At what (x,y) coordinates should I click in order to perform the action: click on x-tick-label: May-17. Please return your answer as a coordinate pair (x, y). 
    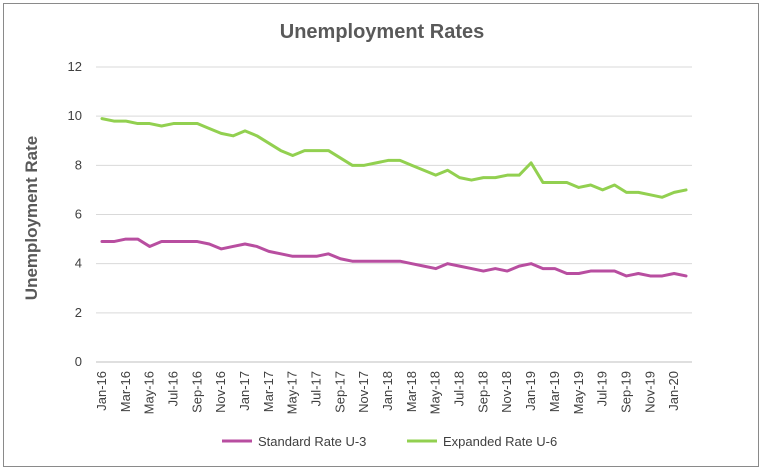
    Looking at the image, I should click on (292, 392).